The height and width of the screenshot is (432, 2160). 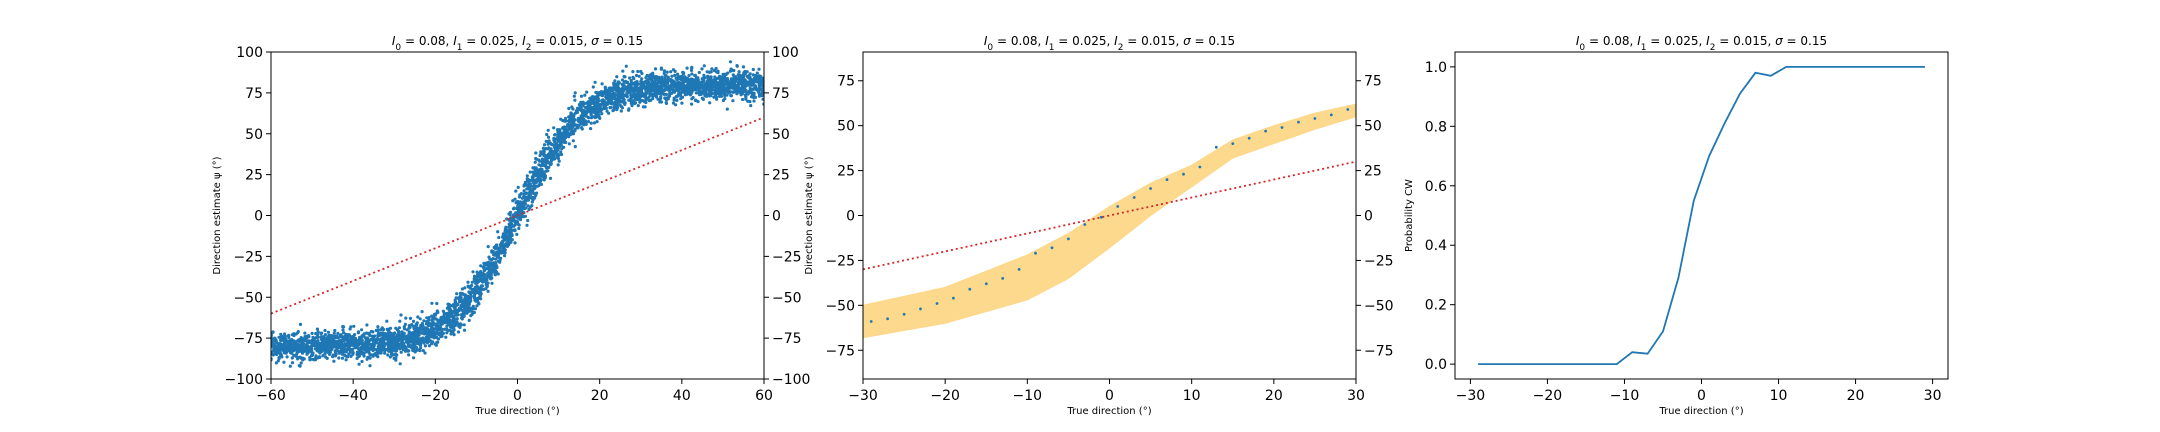 What do you see at coordinates (1436, 68) in the screenshot?
I see `y-tick-label: 1.0` at bounding box center [1436, 68].